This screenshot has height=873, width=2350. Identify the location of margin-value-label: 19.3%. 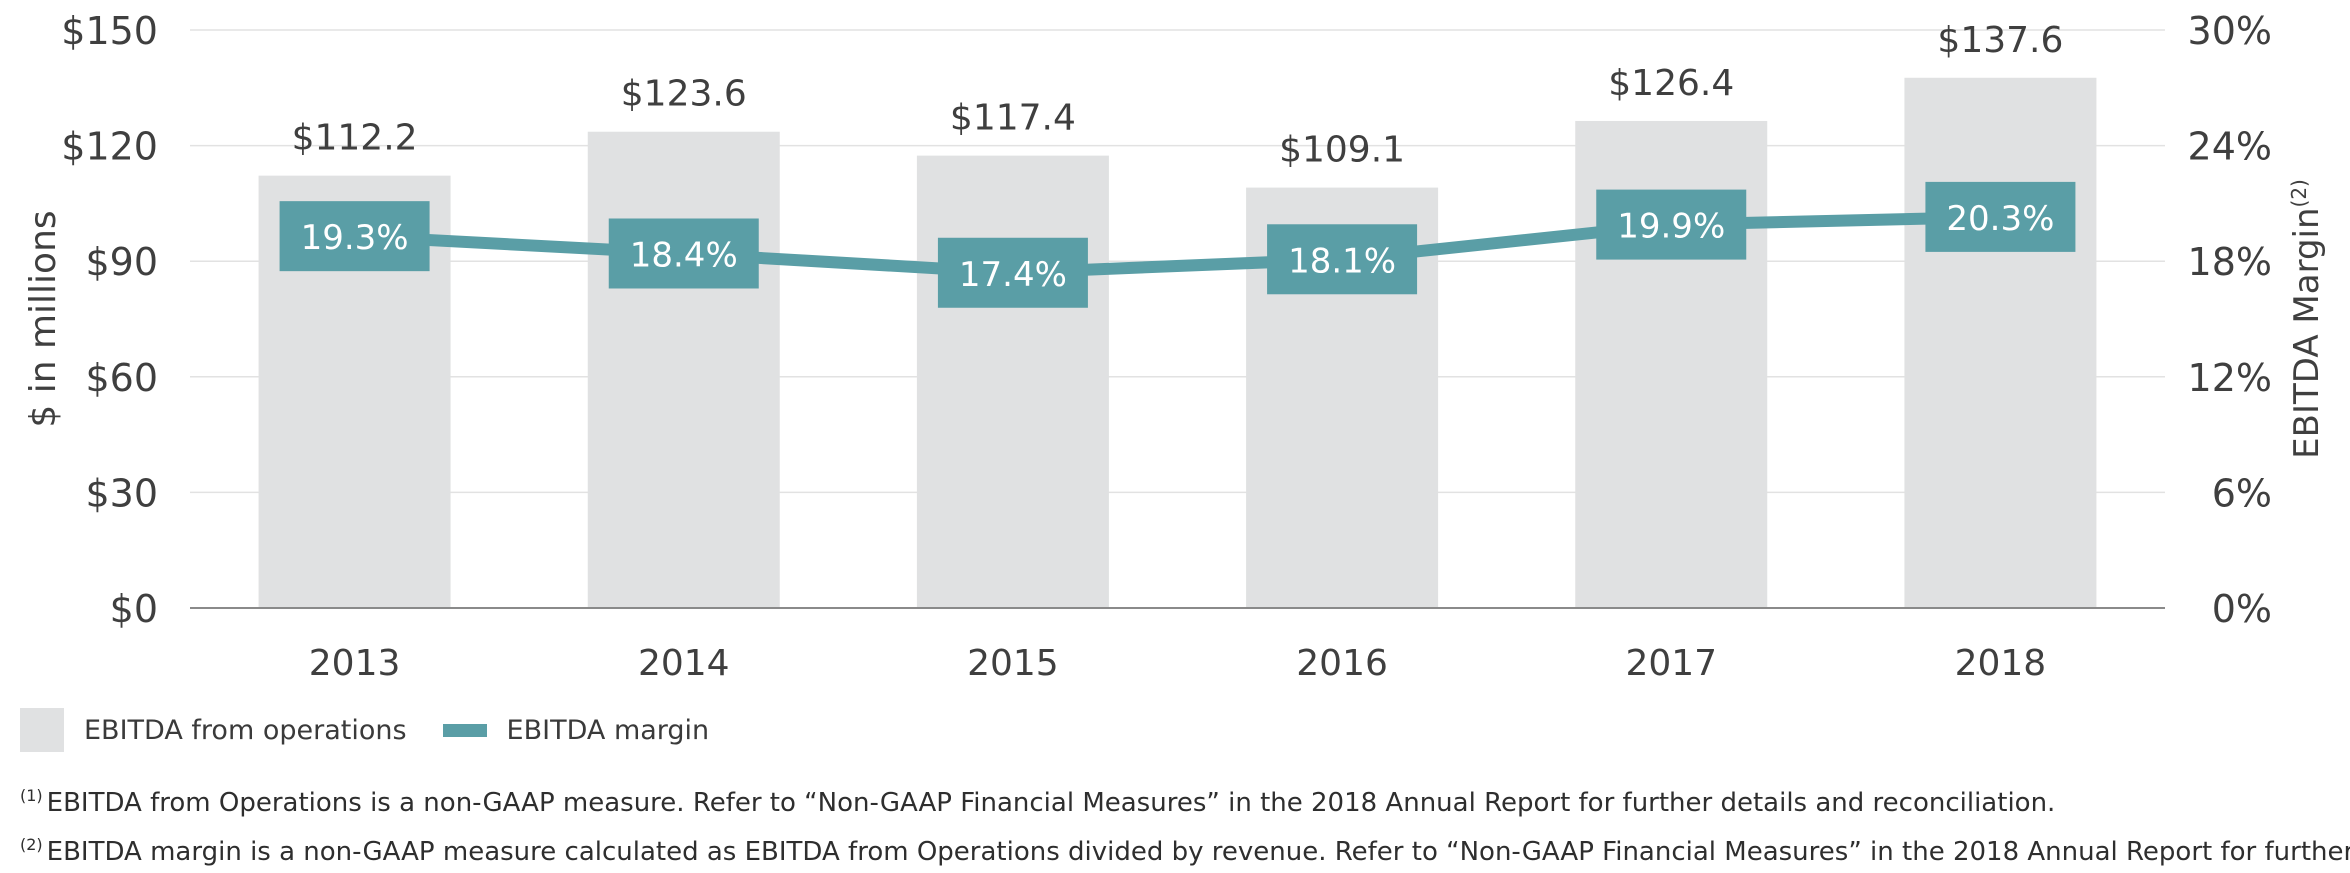
(355, 238).